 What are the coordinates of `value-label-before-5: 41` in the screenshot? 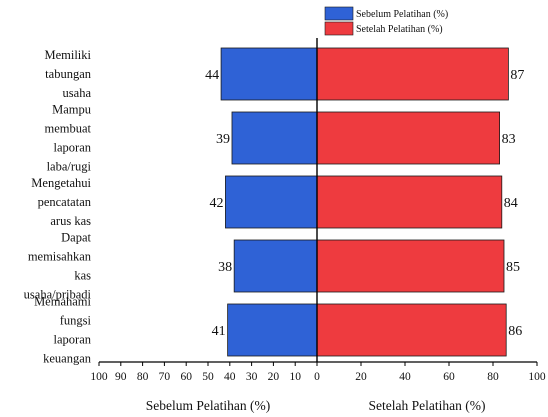 It's located at (219, 331).